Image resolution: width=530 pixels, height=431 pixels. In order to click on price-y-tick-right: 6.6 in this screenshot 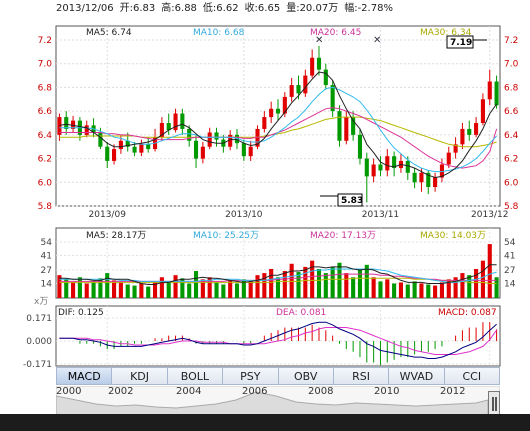, I will do `click(511, 112)`.